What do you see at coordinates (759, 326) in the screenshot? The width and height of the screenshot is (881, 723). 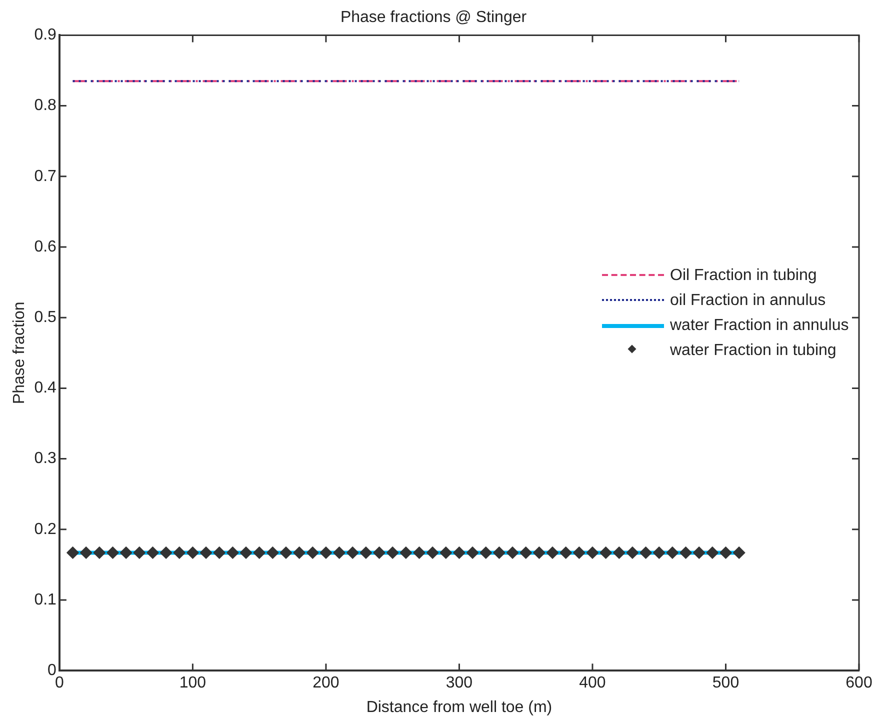 I see `legend-label: water Fraction in annulus` at bounding box center [759, 326].